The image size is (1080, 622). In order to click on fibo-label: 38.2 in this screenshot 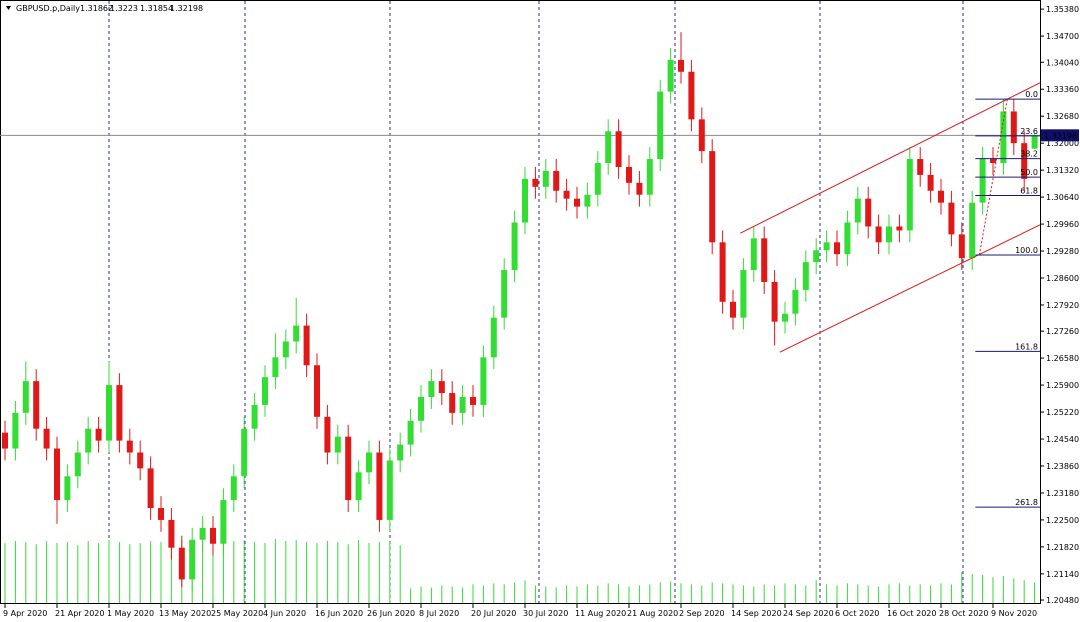, I will do `click(1029, 154)`.